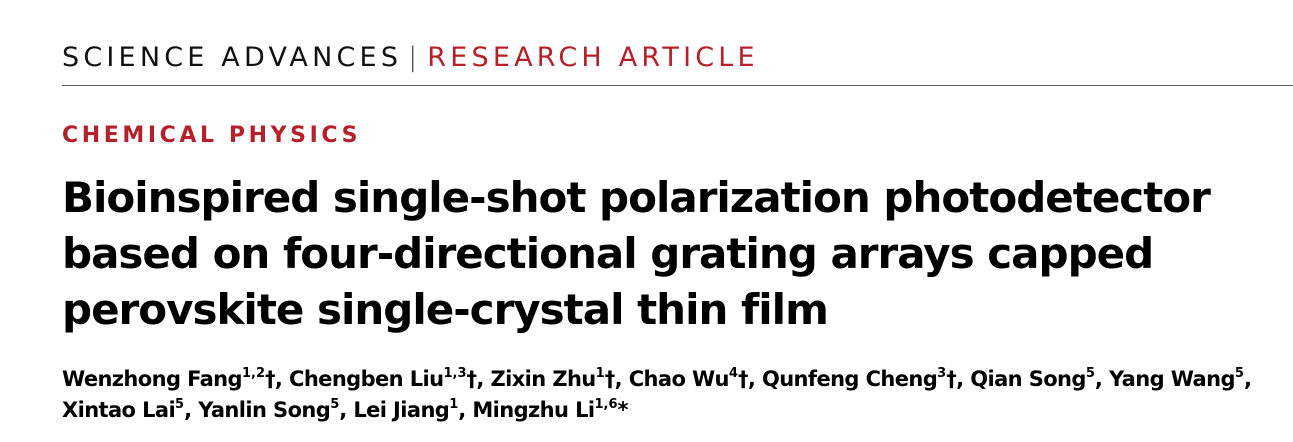  What do you see at coordinates (212, 135) in the screenshot?
I see `subject-category: CHEMICAL PHYSICS` at bounding box center [212, 135].